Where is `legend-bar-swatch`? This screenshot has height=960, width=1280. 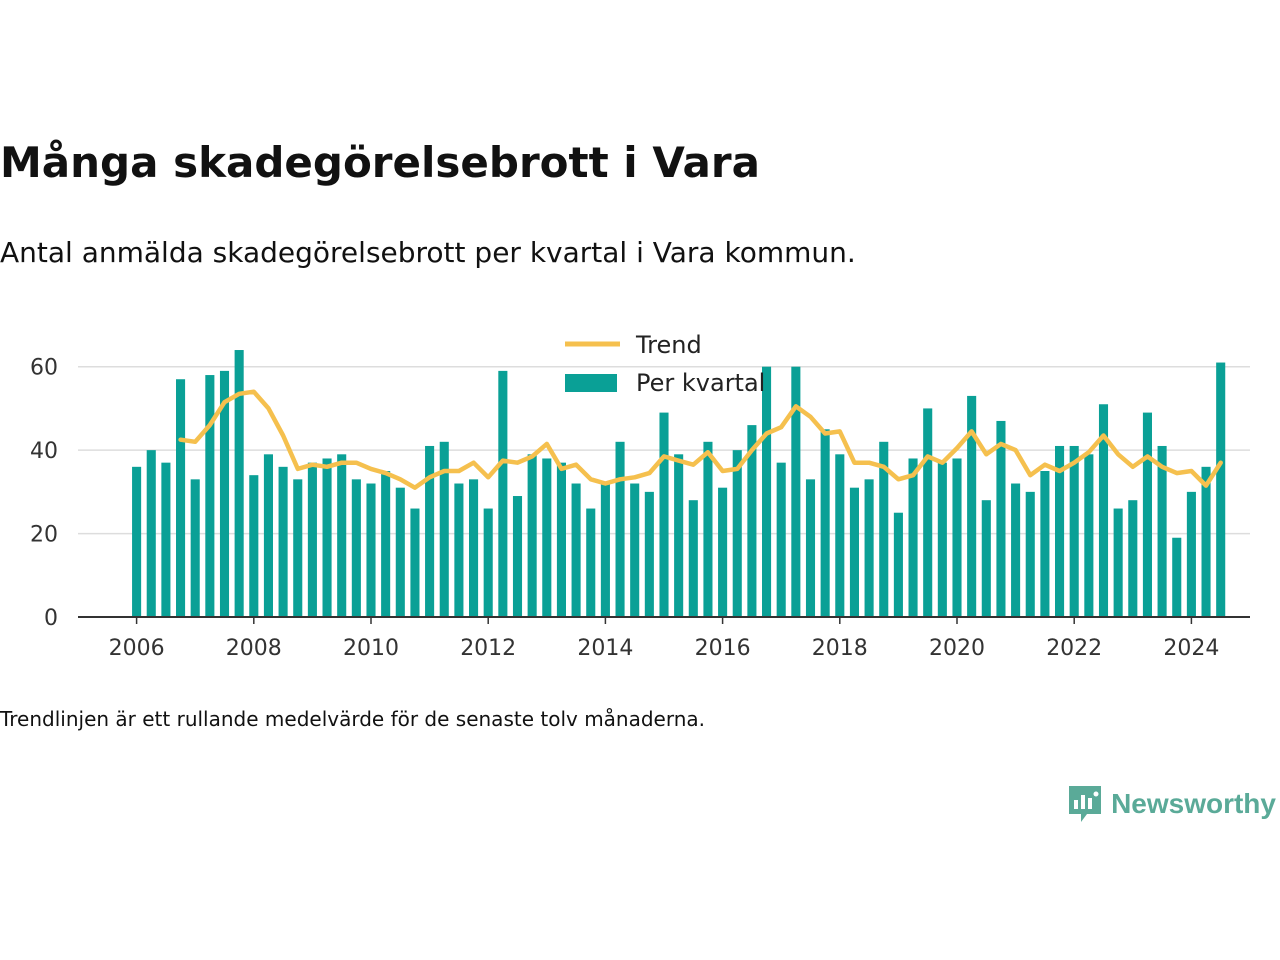
legend-bar-swatch is located at coordinates (591, 383).